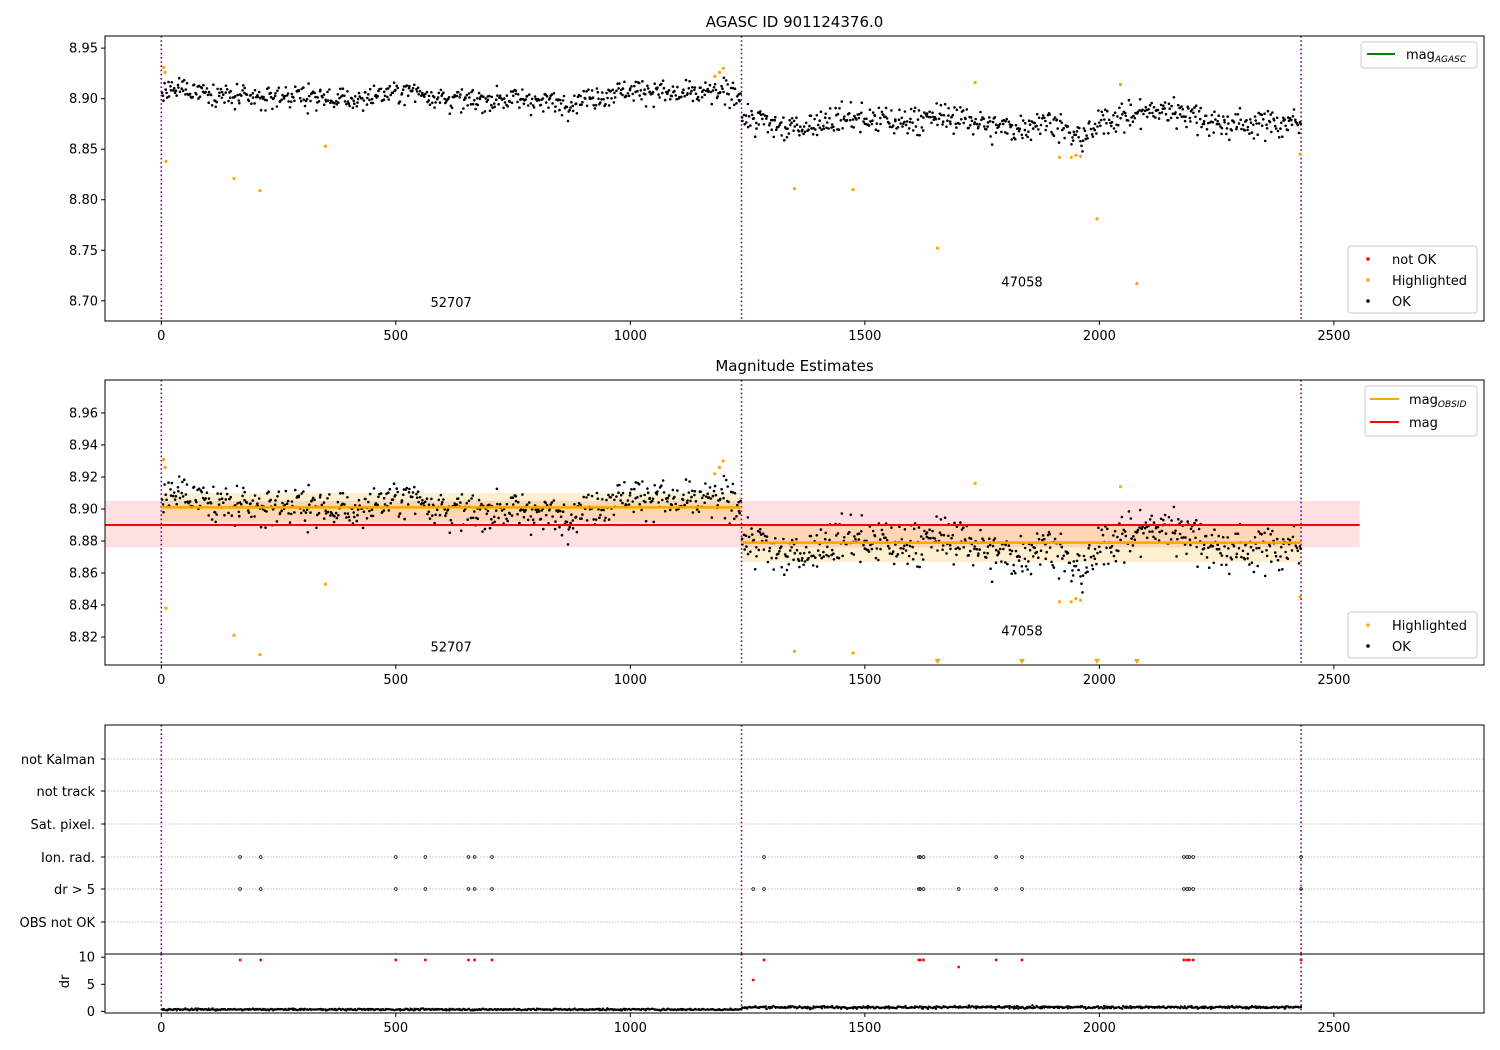  I want to click on y-tick-label: 5, so click(91, 985).